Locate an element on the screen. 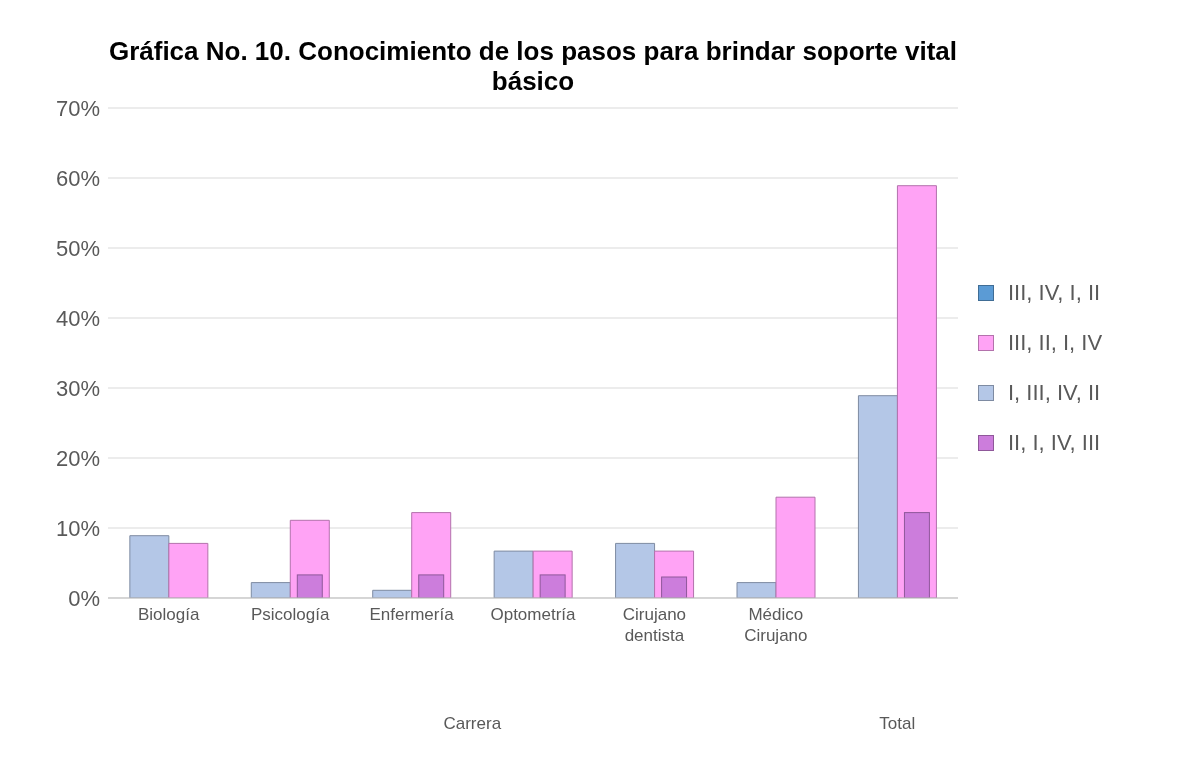 The image size is (1182, 777). y-tick-label: 30% is located at coordinates (77, 388).